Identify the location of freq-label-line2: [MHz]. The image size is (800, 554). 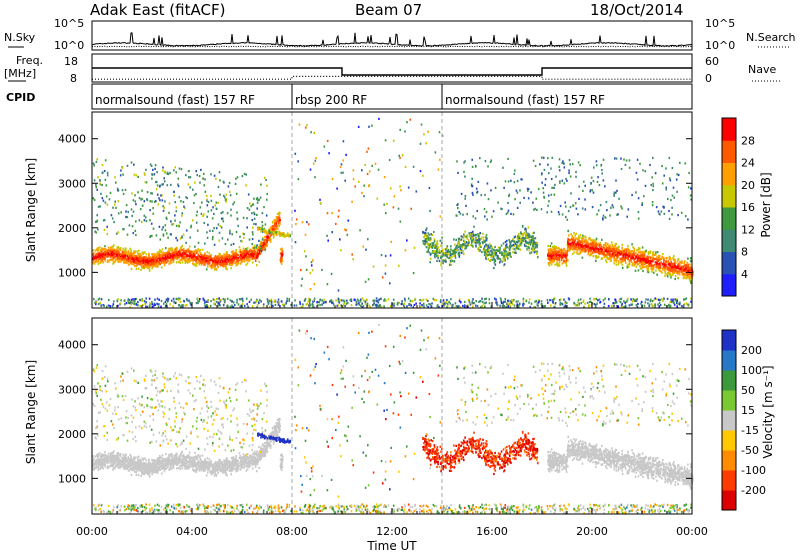
(20, 73).